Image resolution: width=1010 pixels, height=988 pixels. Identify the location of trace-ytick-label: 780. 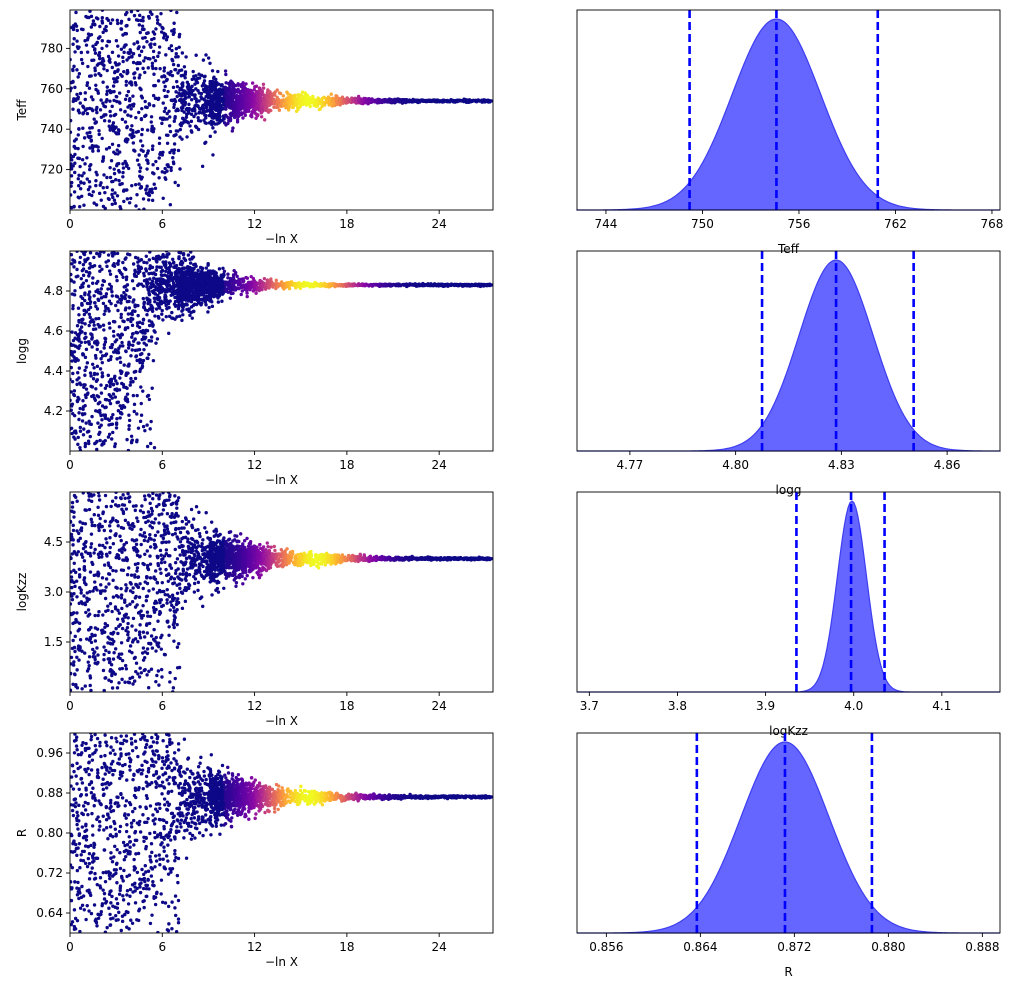
(51, 48).